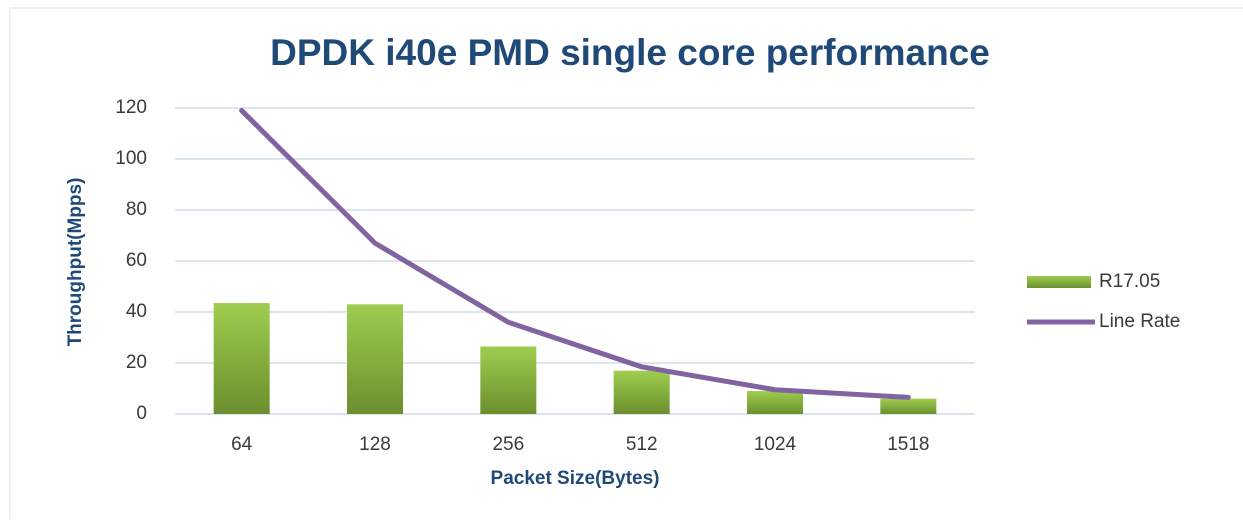 Image resolution: width=1243 pixels, height=524 pixels. I want to click on legend-label: R17.05, so click(1129, 281).